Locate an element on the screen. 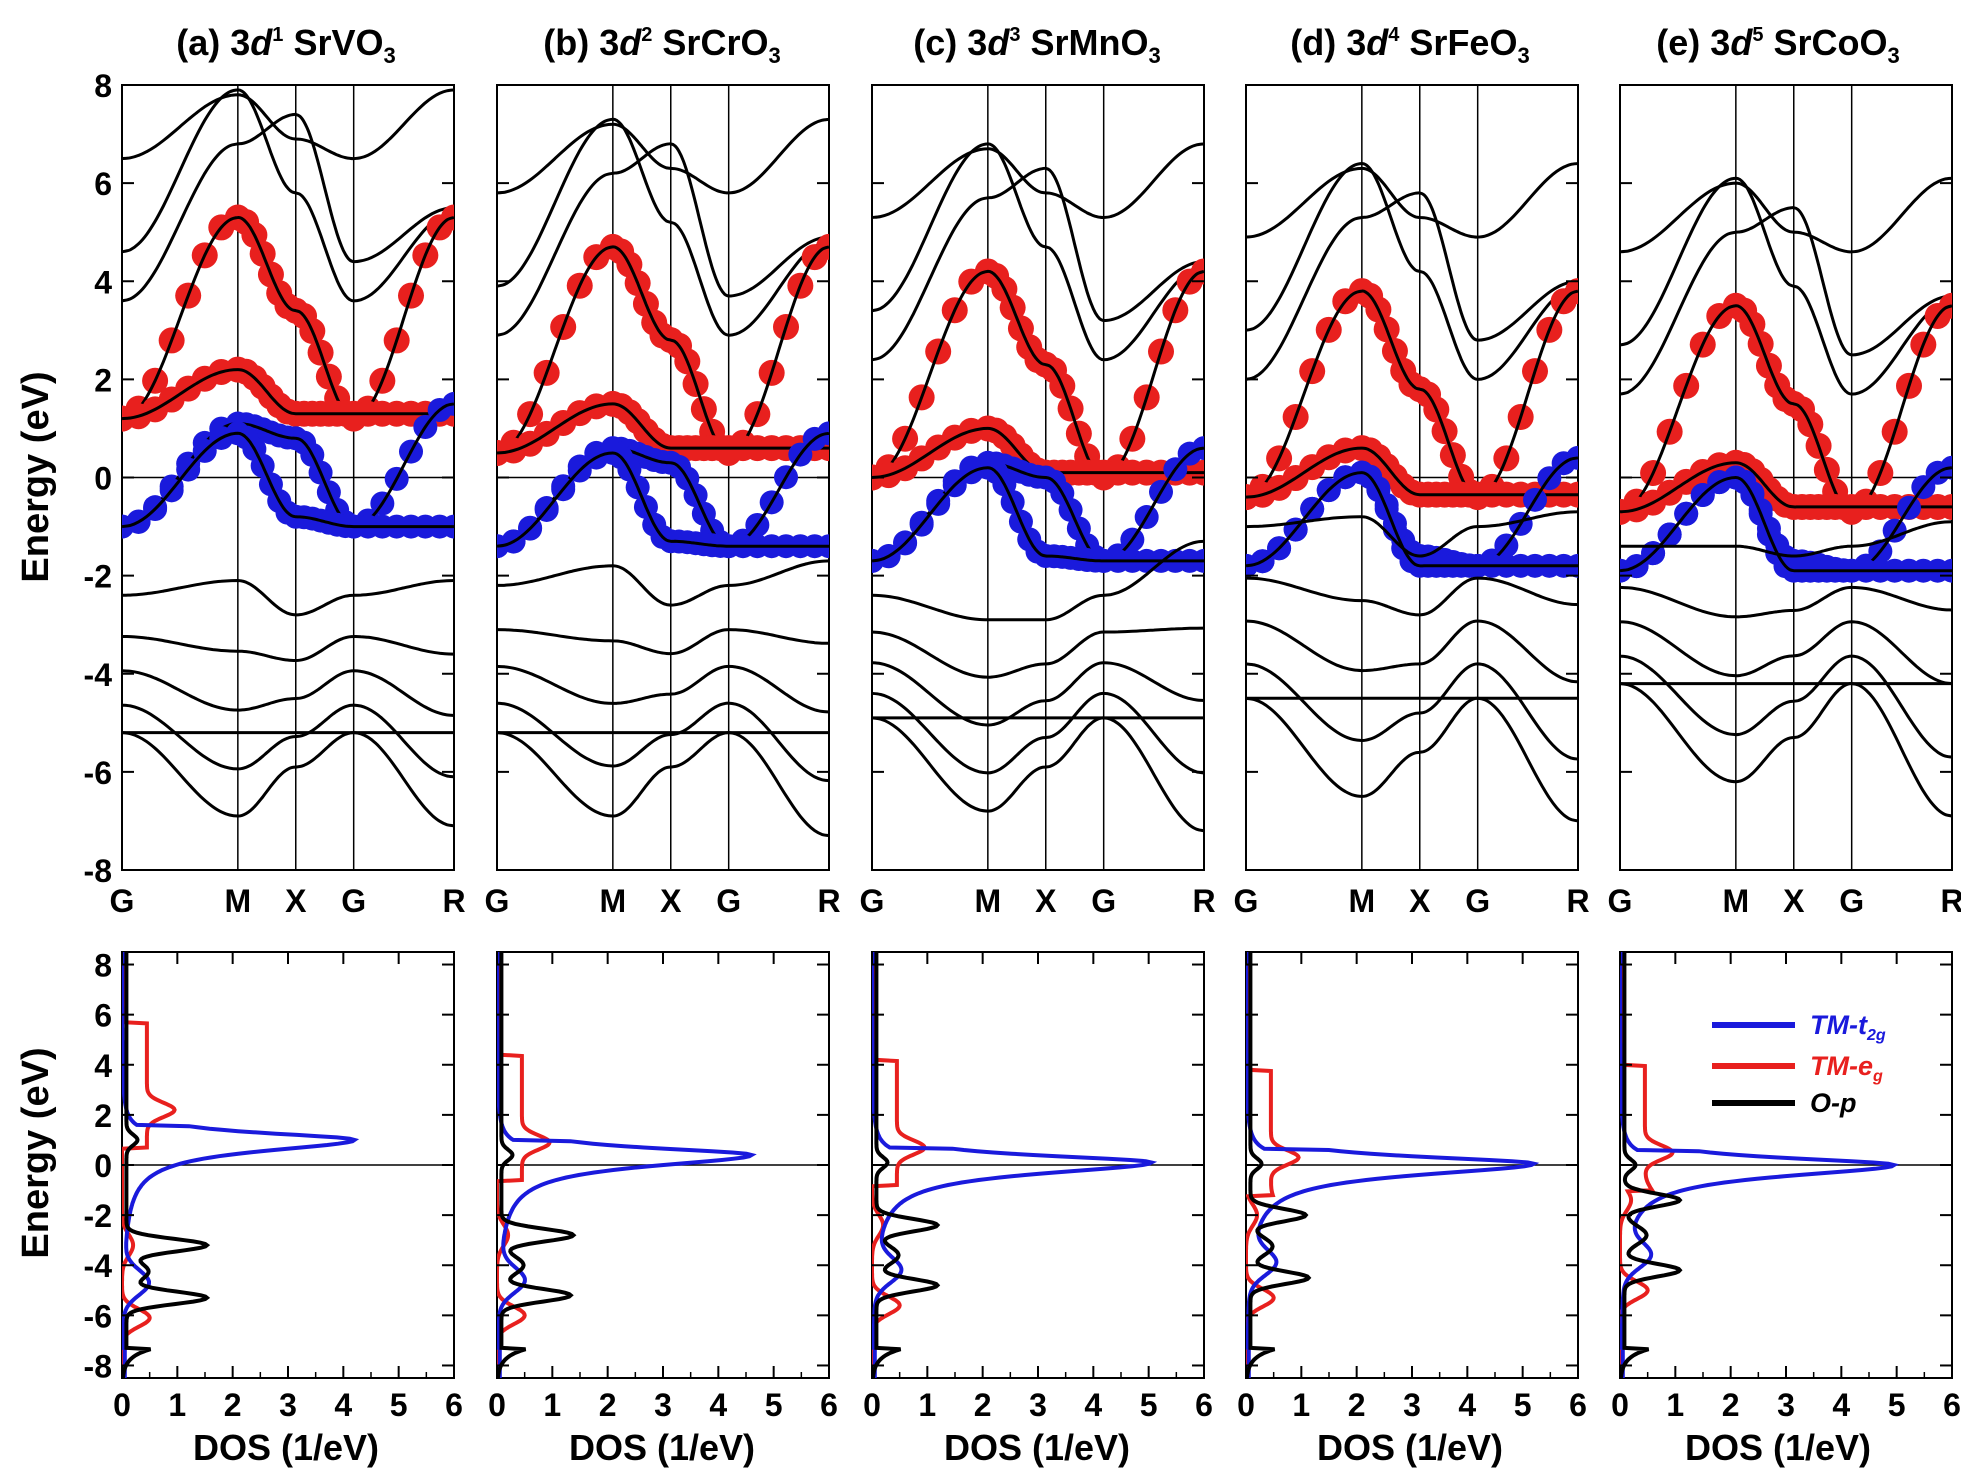 Image resolution: width=1961 pixels, height=1470 pixels. legend: TM-t2g TM-eg O-p is located at coordinates (1799, 1064).